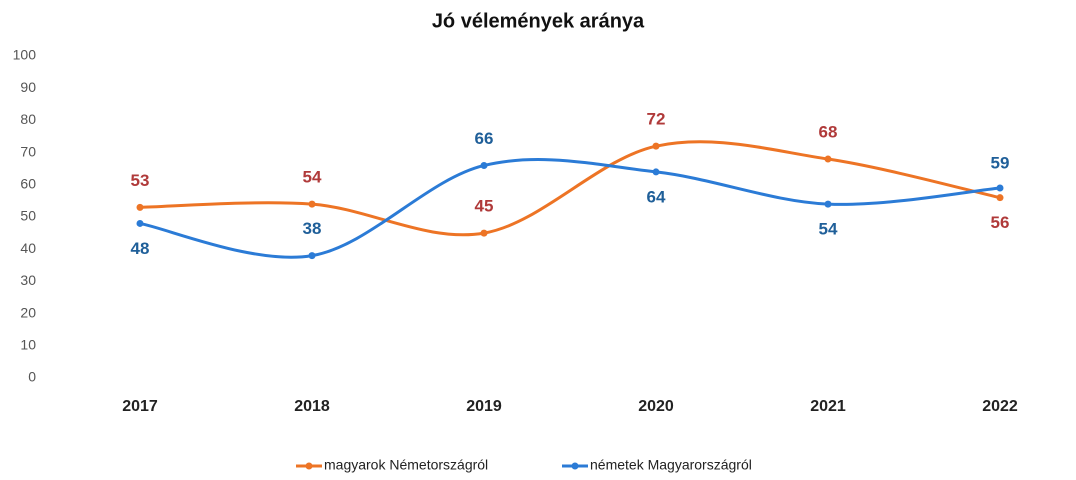 This screenshot has height=480, width=1076. I want to click on x-tick-label: 2017, so click(140, 406).